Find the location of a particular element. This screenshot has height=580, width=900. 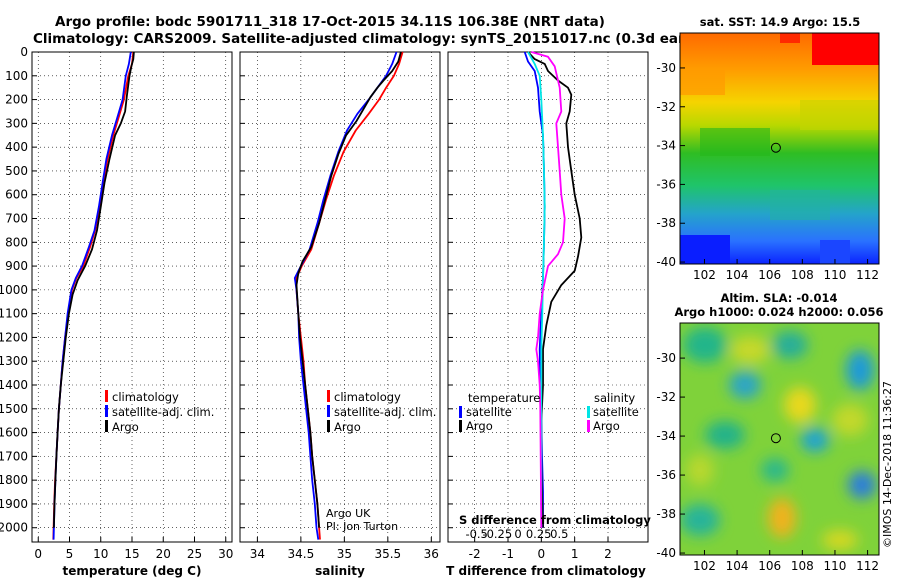

y-tick-label: 300 is located at coordinates (16, 123).